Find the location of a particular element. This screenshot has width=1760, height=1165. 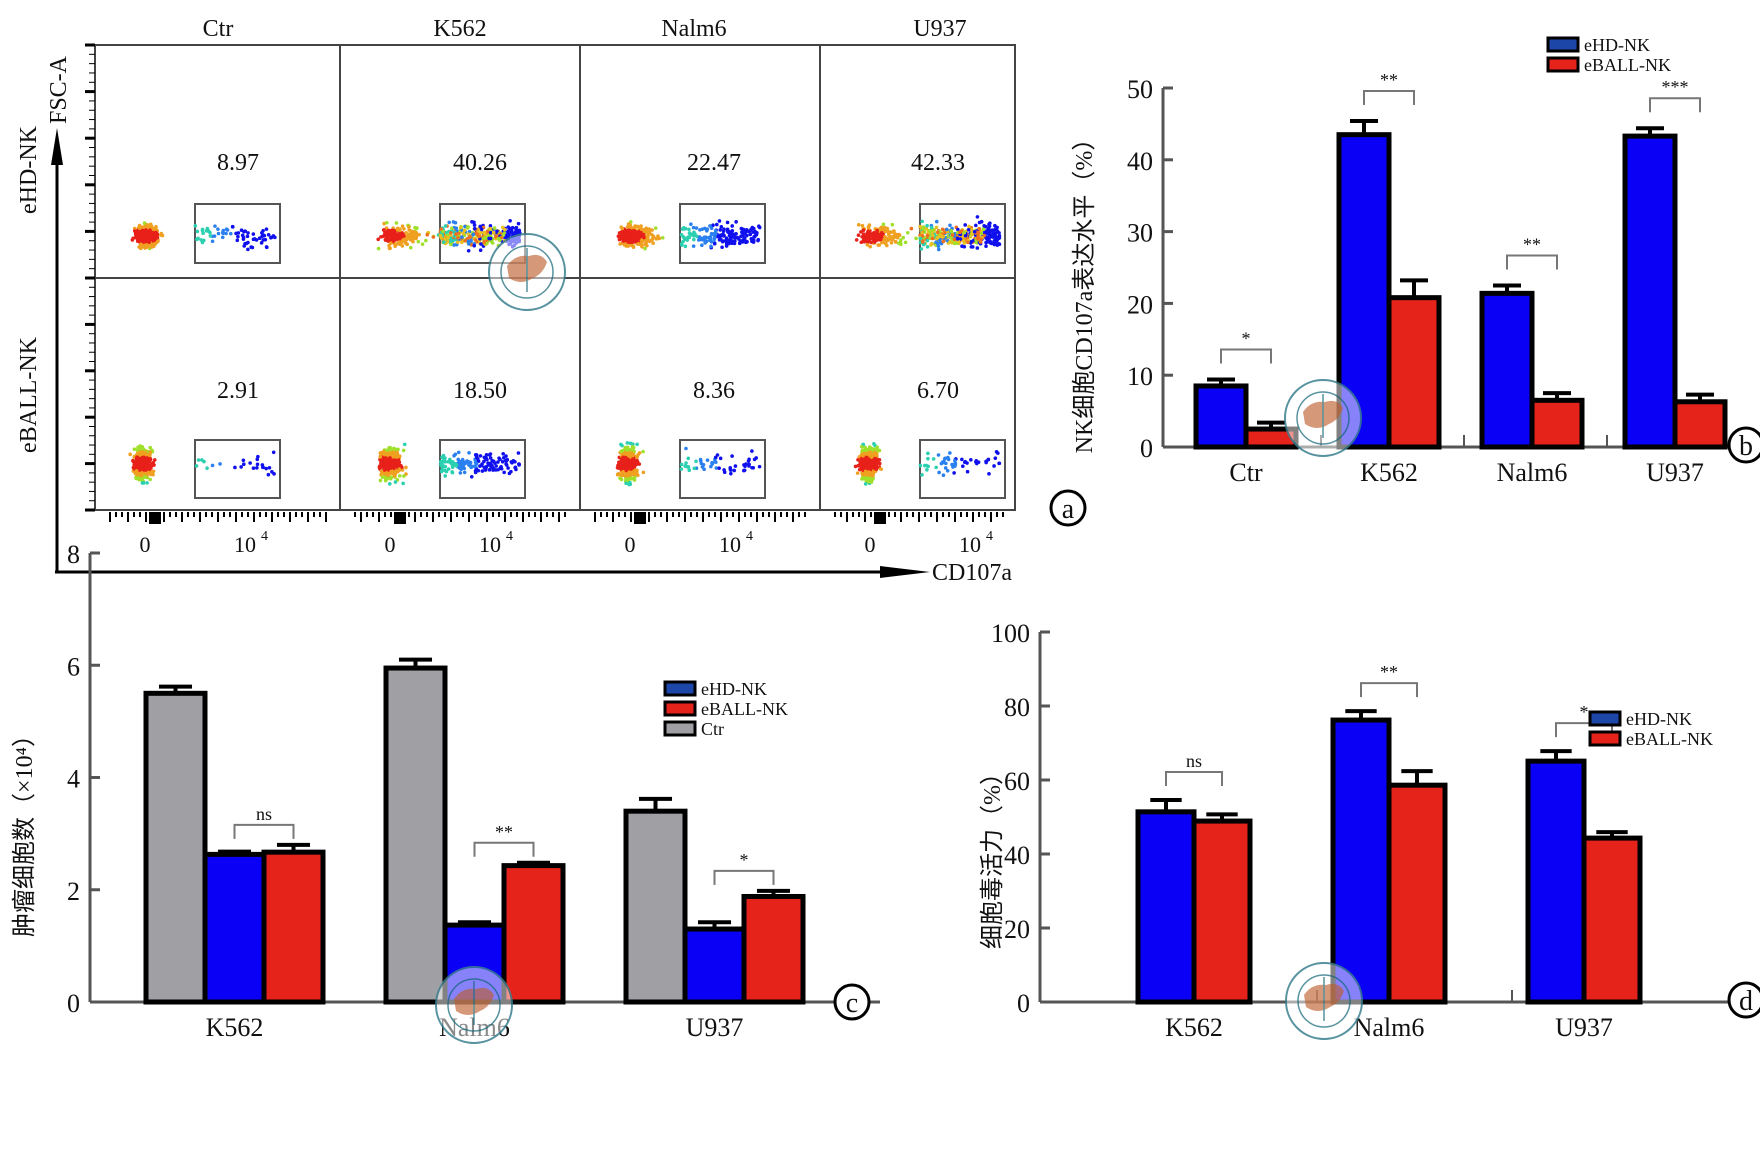

x-tick-label-K562: K562 is located at coordinates (235, 1027).